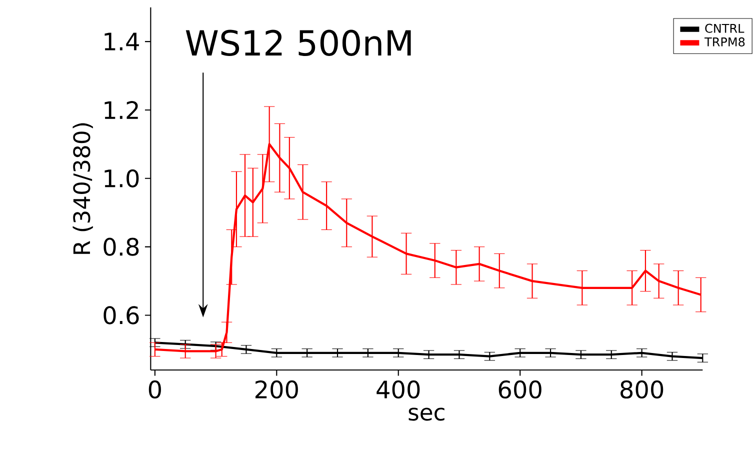 This screenshot has height=464, width=756. What do you see at coordinates (121, 110) in the screenshot?
I see `y-tick-label: 1.2` at bounding box center [121, 110].